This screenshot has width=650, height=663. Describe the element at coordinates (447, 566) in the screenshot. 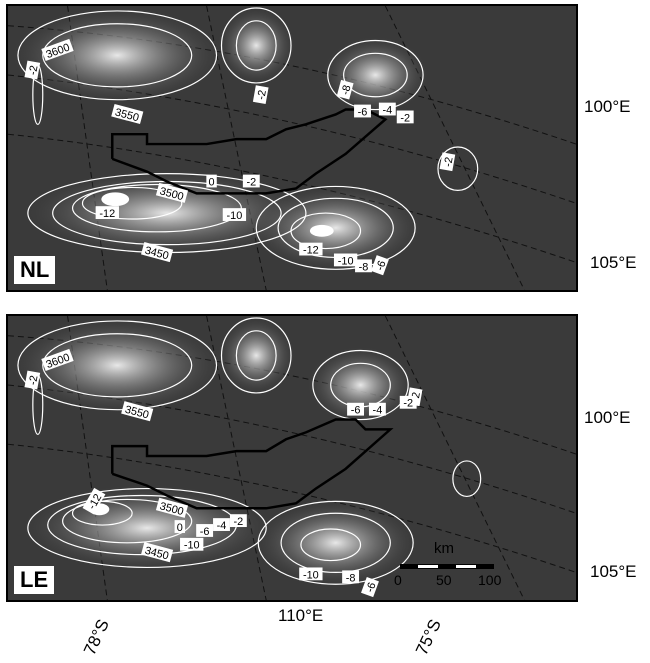

I see `scale-track` at that location.